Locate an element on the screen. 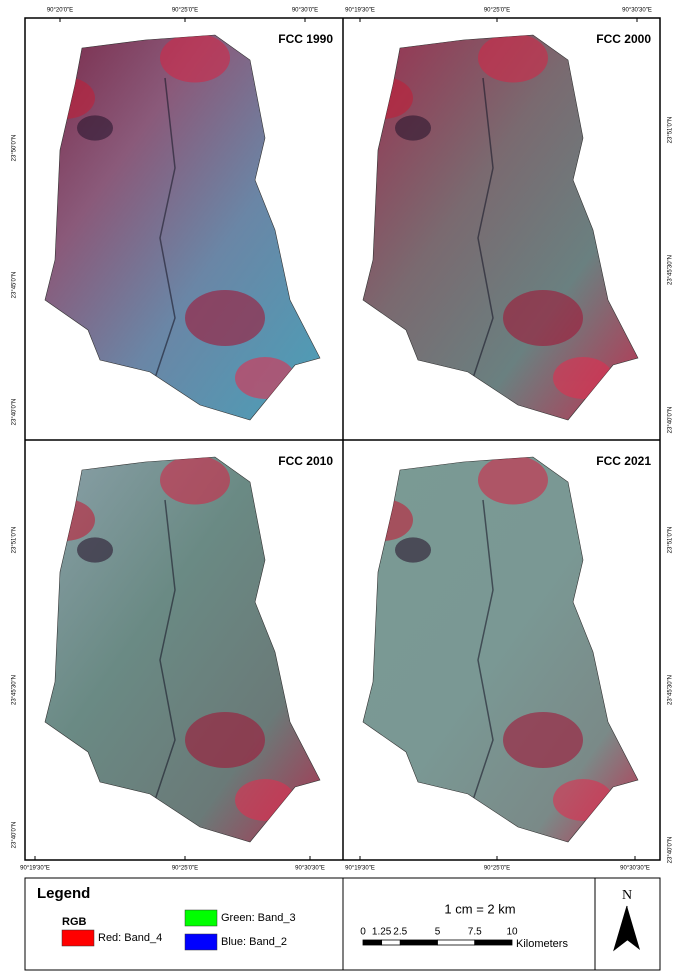 Image resolution: width=685 pixels, height=978 pixels. legend-group: RGB is located at coordinates (74, 922).